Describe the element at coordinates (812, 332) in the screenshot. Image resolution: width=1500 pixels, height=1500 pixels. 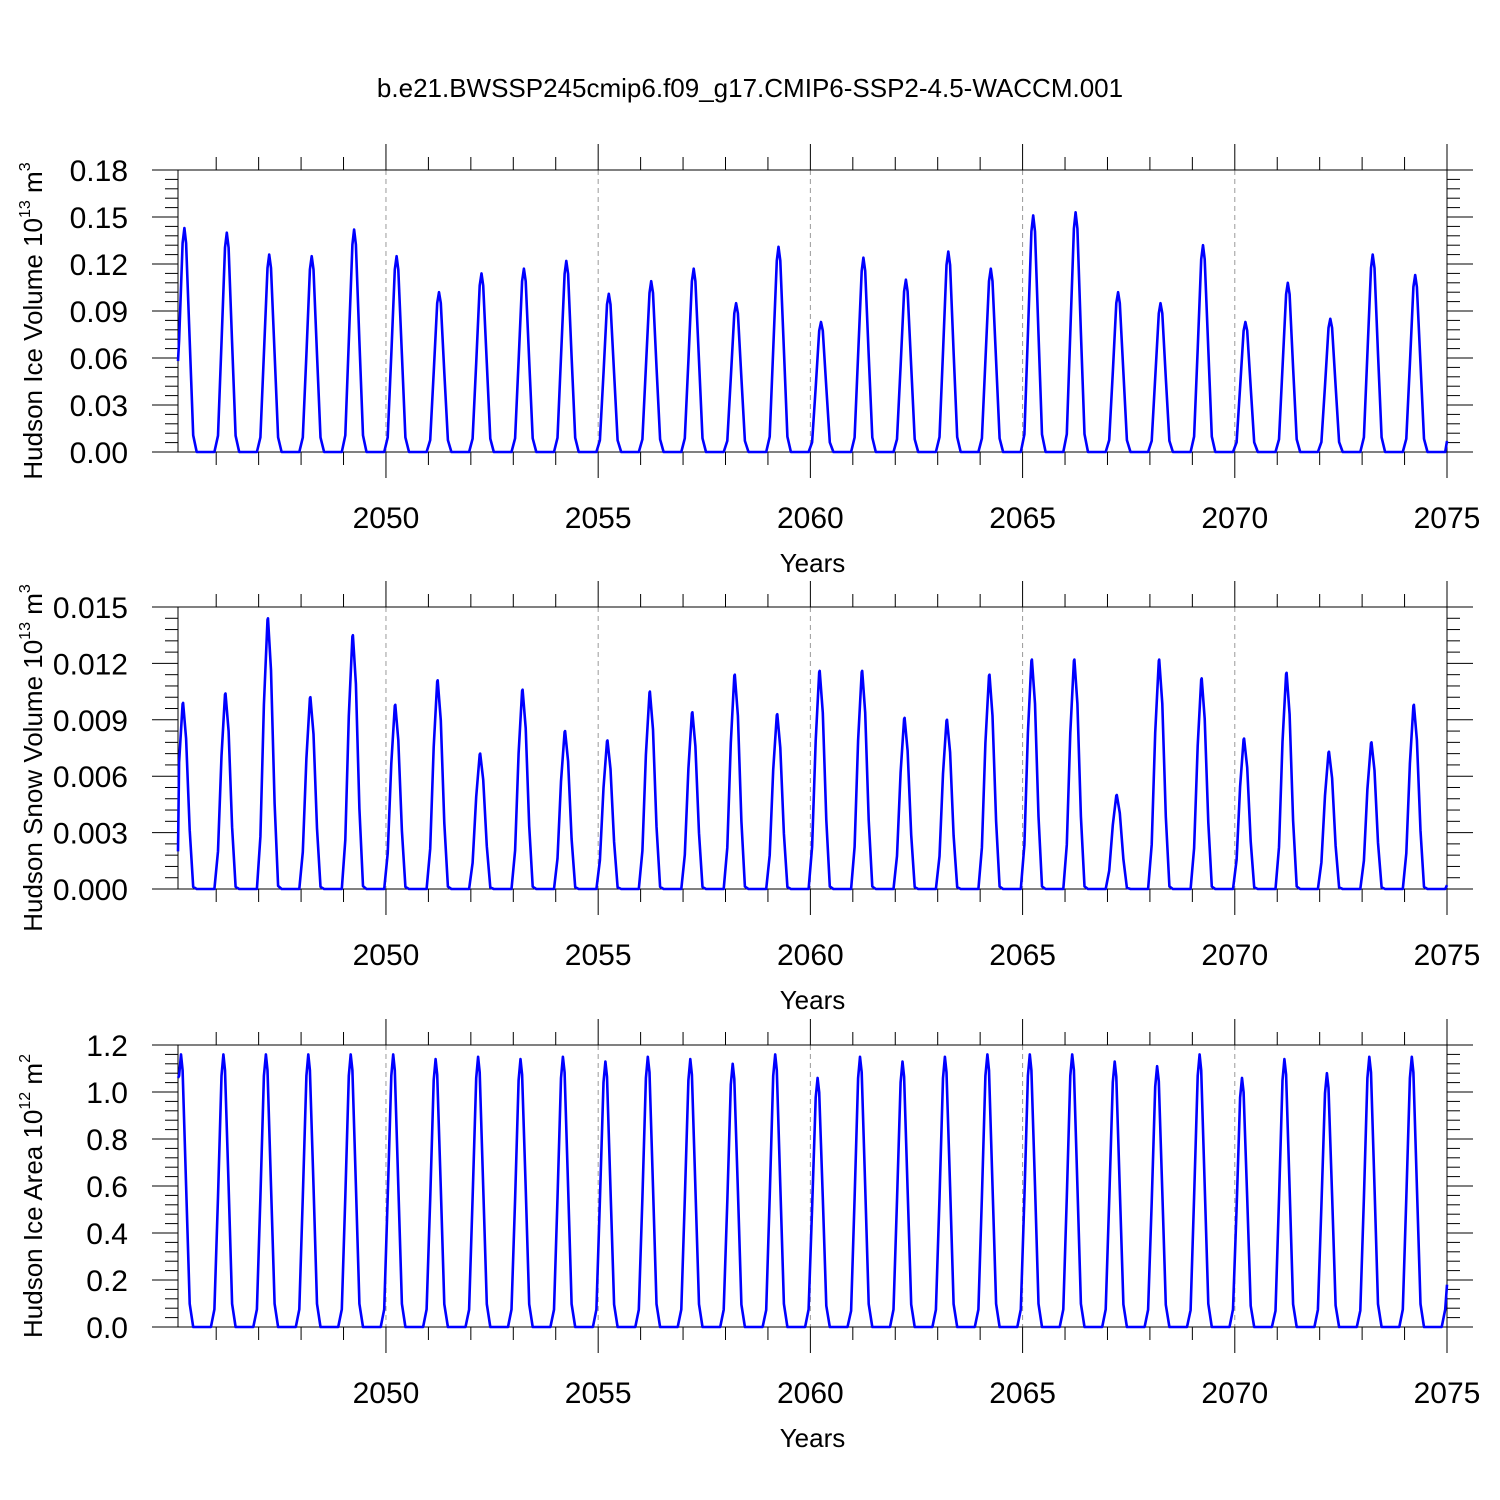
I see `series-line` at that location.